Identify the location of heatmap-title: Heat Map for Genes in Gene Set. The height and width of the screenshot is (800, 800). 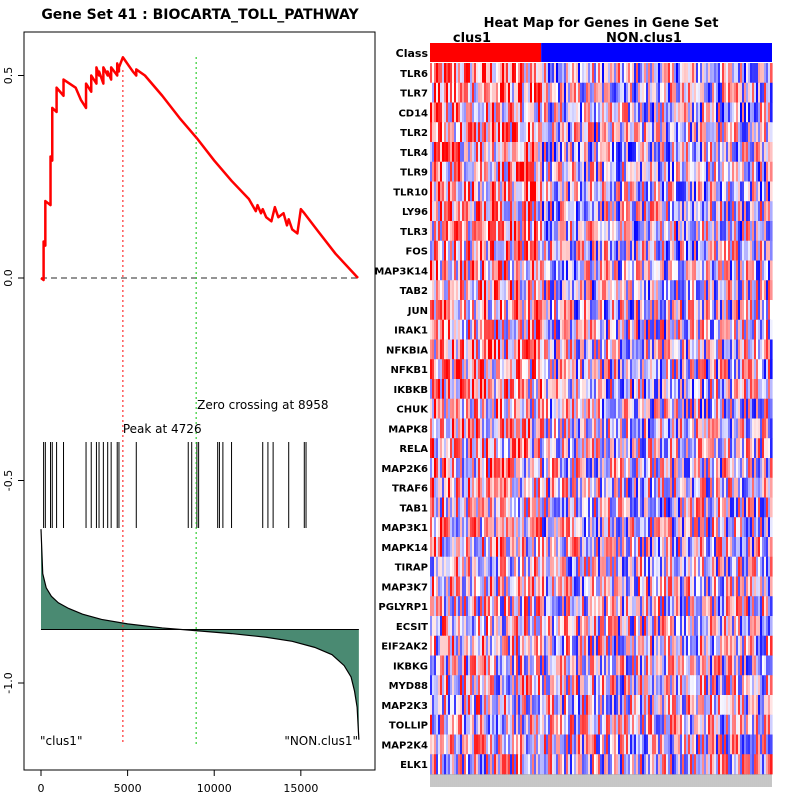
(601, 23).